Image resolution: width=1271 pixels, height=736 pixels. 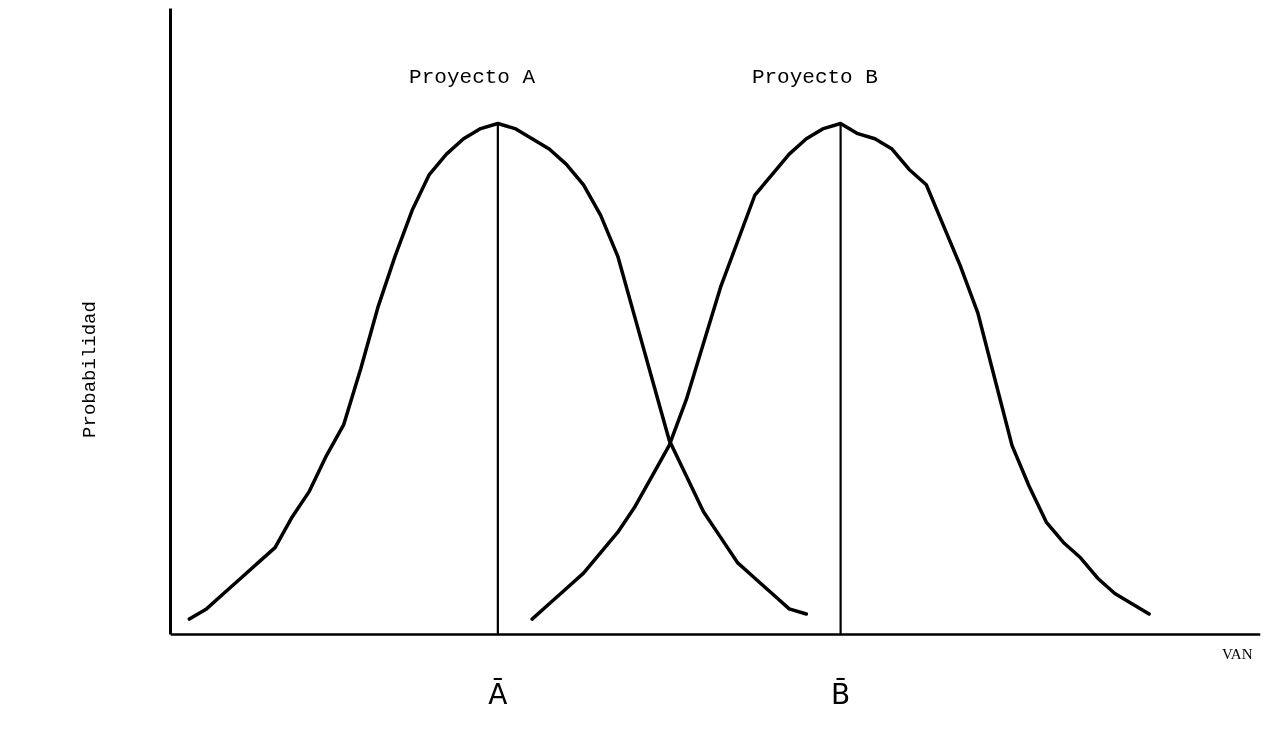 What do you see at coordinates (814, 78) in the screenshot?
I see `text: Proyecto B` at bounding box center [814, 78].